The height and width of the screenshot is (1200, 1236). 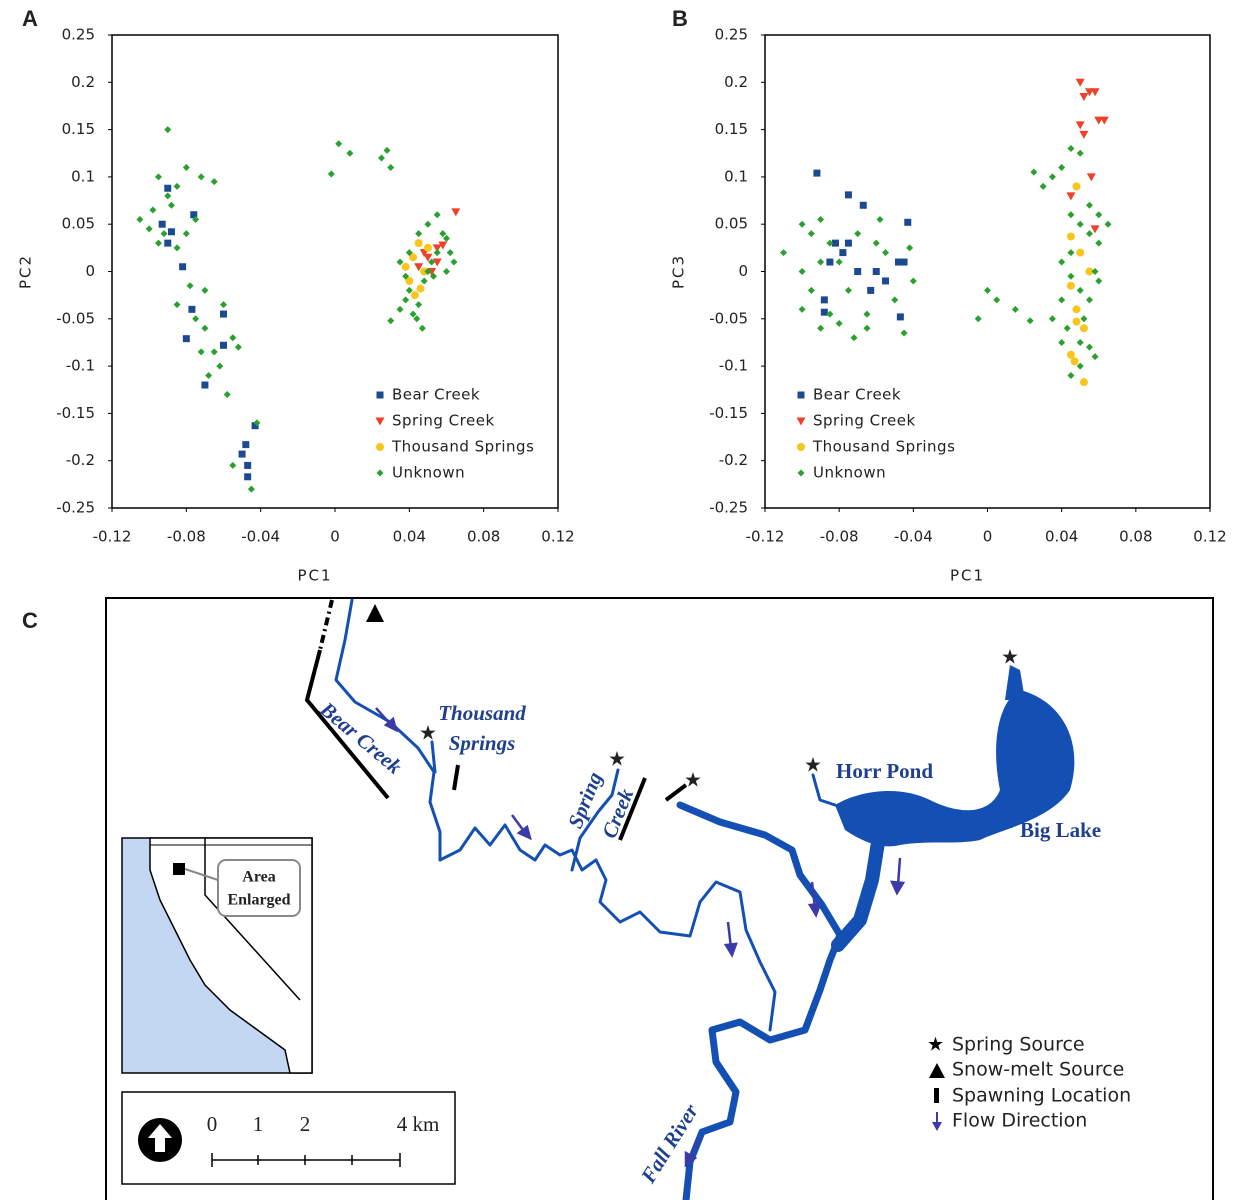 I want to click on y-tick-label: -0.2, so click(x=80, y=460).